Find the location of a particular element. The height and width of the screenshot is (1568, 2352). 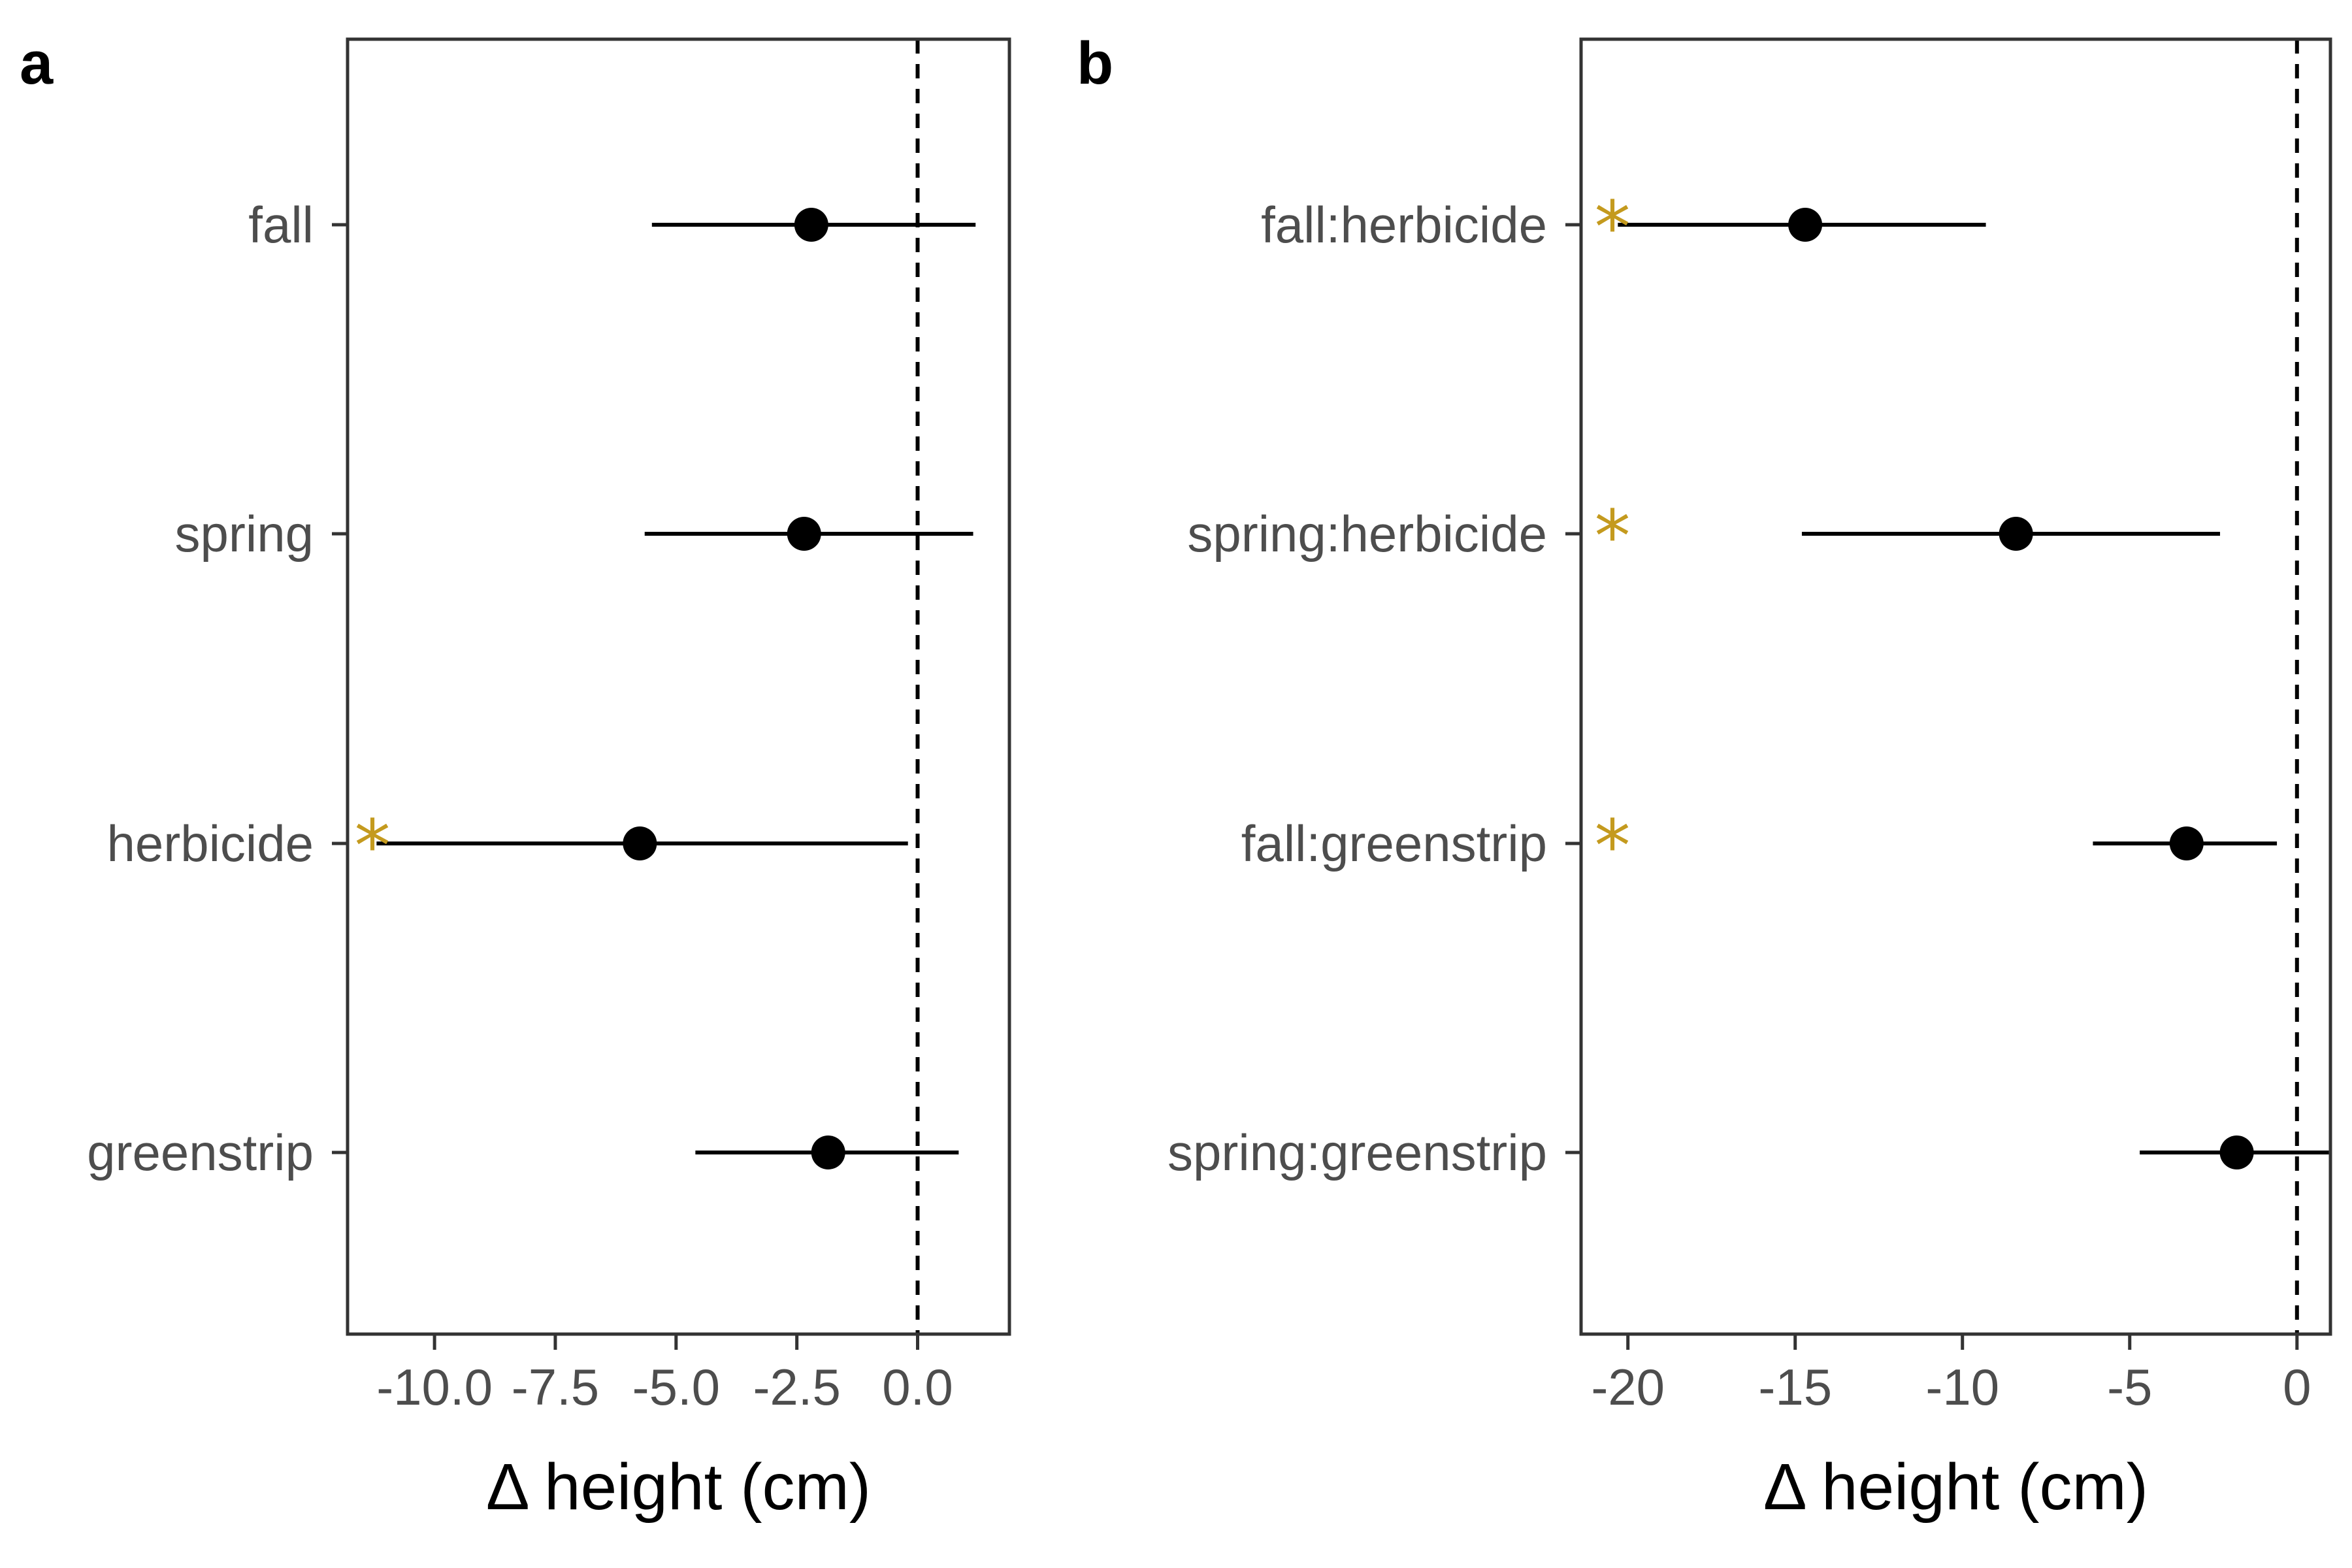

panel-b-xtick-label-1: -15 is located at coordinates (1795, 1387).